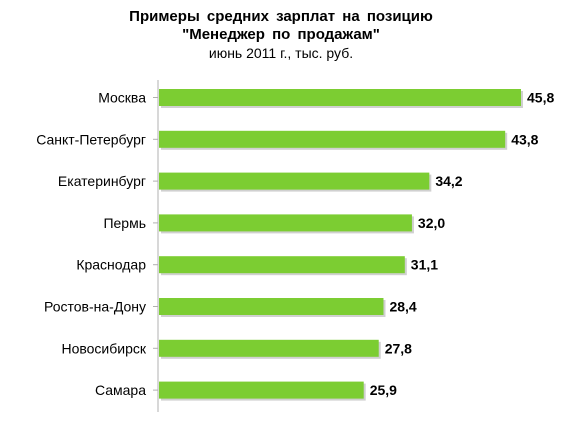 The height and width of the screenshot is (422, 562). I want to click on category-label: Пермь, so click(124, 223).